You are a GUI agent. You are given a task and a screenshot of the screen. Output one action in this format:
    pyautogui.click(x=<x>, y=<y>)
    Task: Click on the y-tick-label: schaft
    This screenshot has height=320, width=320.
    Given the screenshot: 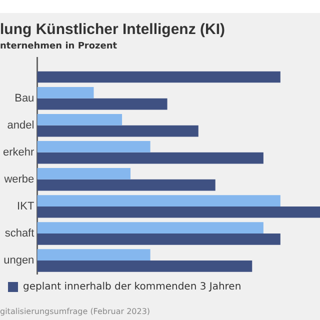 What is the action you would take?
    pyautogui.click(x=19, y=233)
    